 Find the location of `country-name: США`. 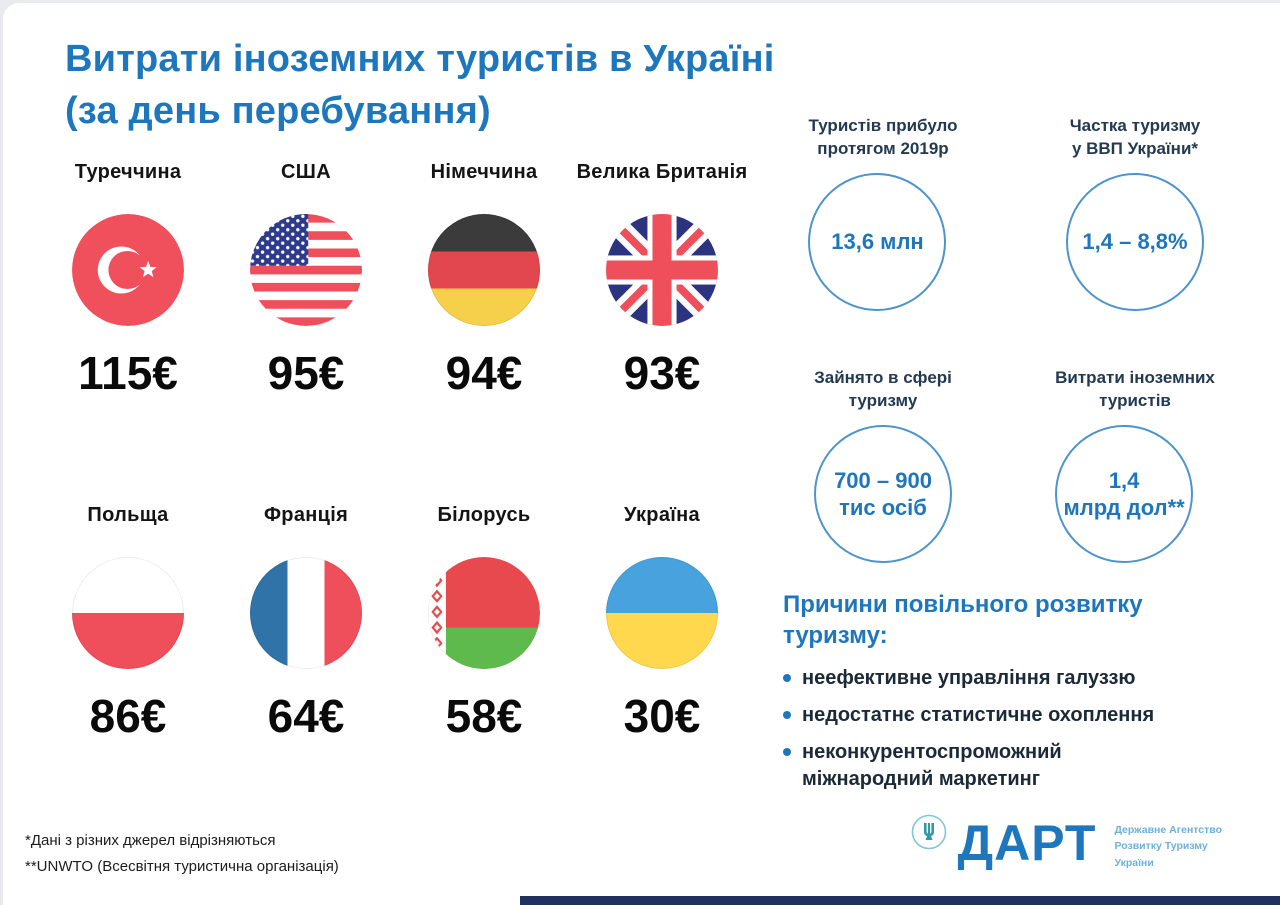

country-name: США is located at coordinates (306, 172).